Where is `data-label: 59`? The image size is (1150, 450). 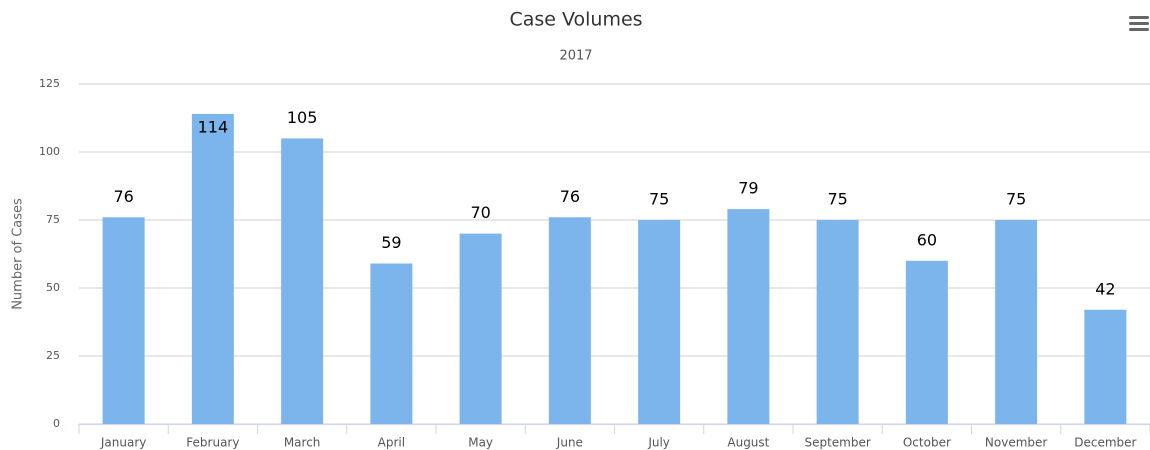
data-label: 59 is located at coordinates (391, 242).